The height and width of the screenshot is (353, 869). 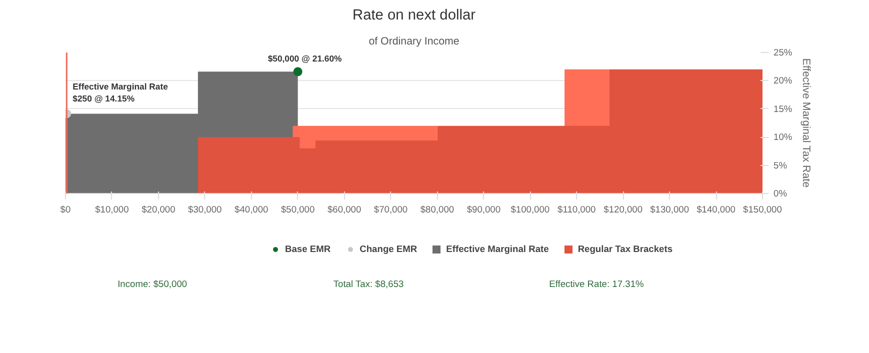 I want to click on x-tick-label: $80,000, so click(x=437, y=209).